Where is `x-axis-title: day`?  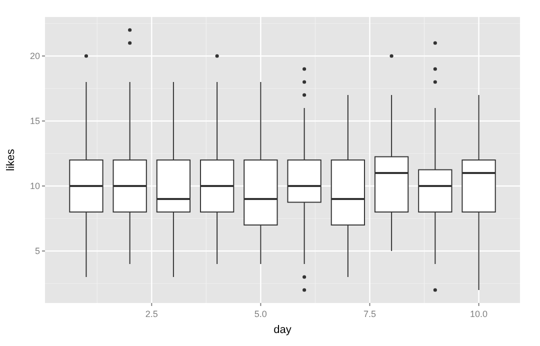 x-axis-title: day is located at coordinates (283, 330).